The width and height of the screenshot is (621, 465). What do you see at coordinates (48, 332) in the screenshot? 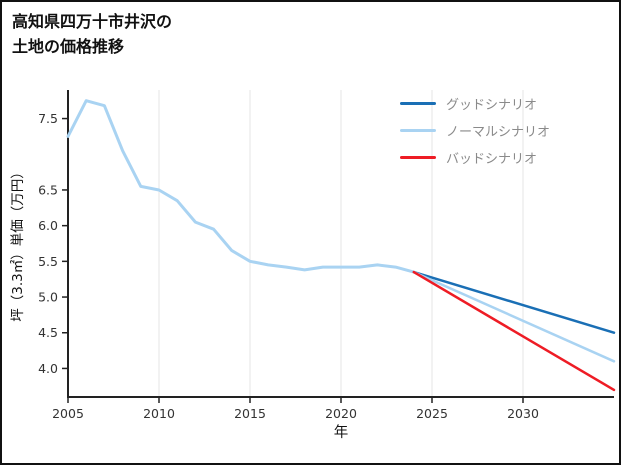
I see `y-tick-label: 4.5` at bounding box center [48, 332].